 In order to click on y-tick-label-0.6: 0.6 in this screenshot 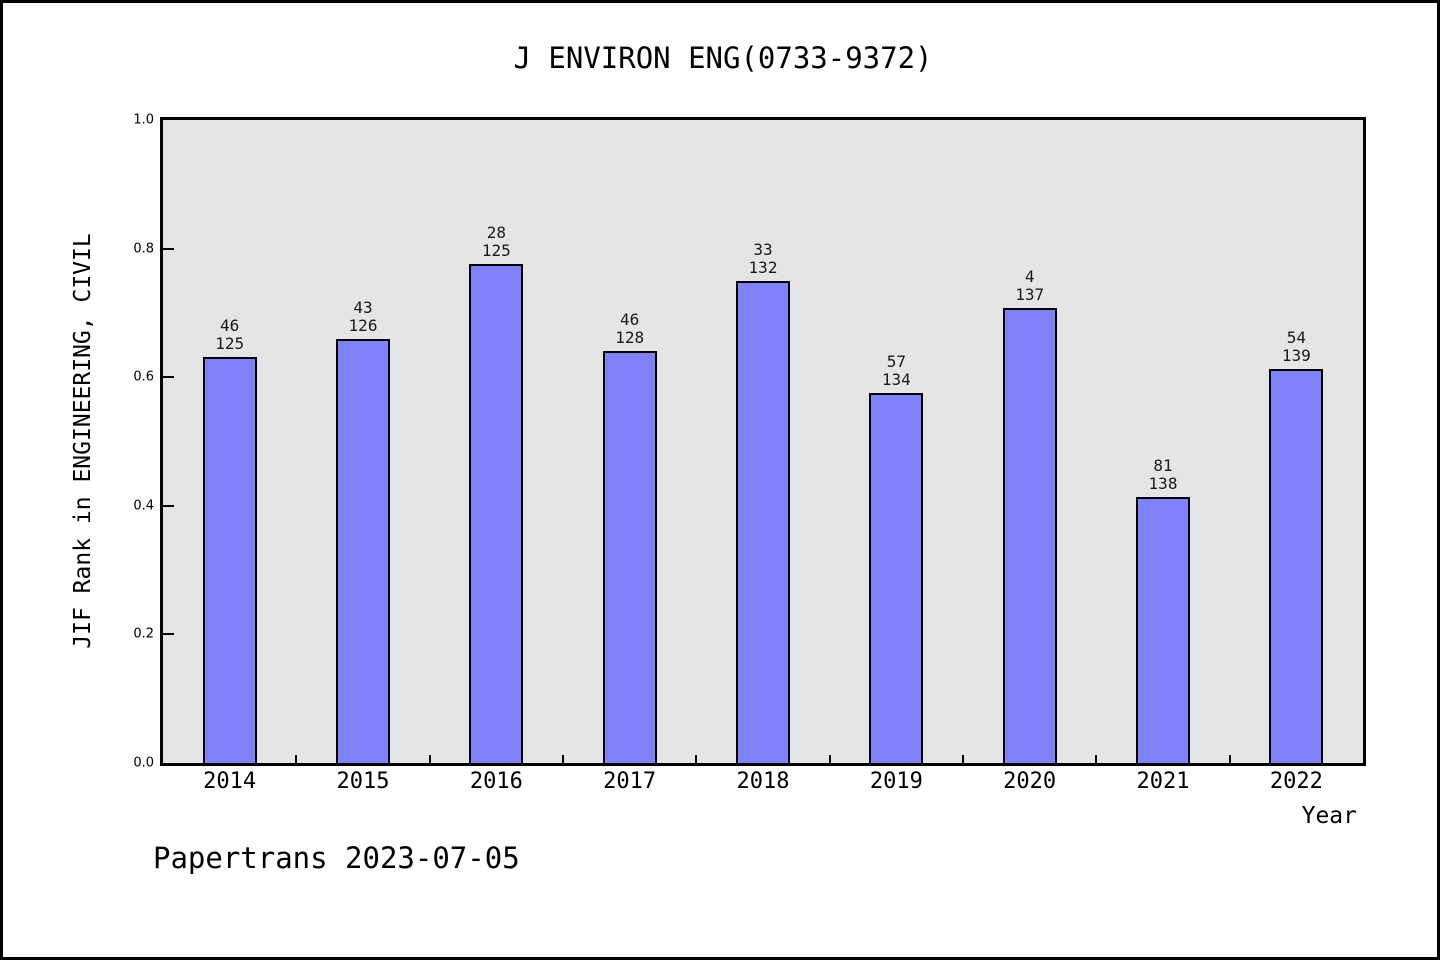, I will do `click(143, 377)`.